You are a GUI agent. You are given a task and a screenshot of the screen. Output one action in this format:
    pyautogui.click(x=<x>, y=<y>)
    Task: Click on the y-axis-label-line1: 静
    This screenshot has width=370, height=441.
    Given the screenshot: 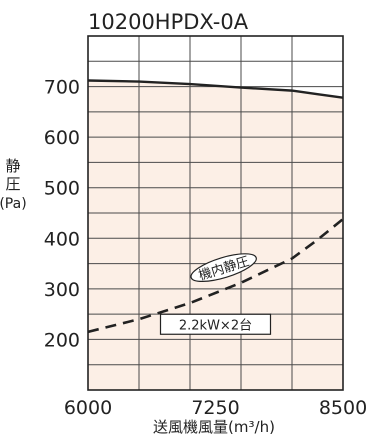 What is the action you would take?
    pyautogui.click(x=12, y=166)
    